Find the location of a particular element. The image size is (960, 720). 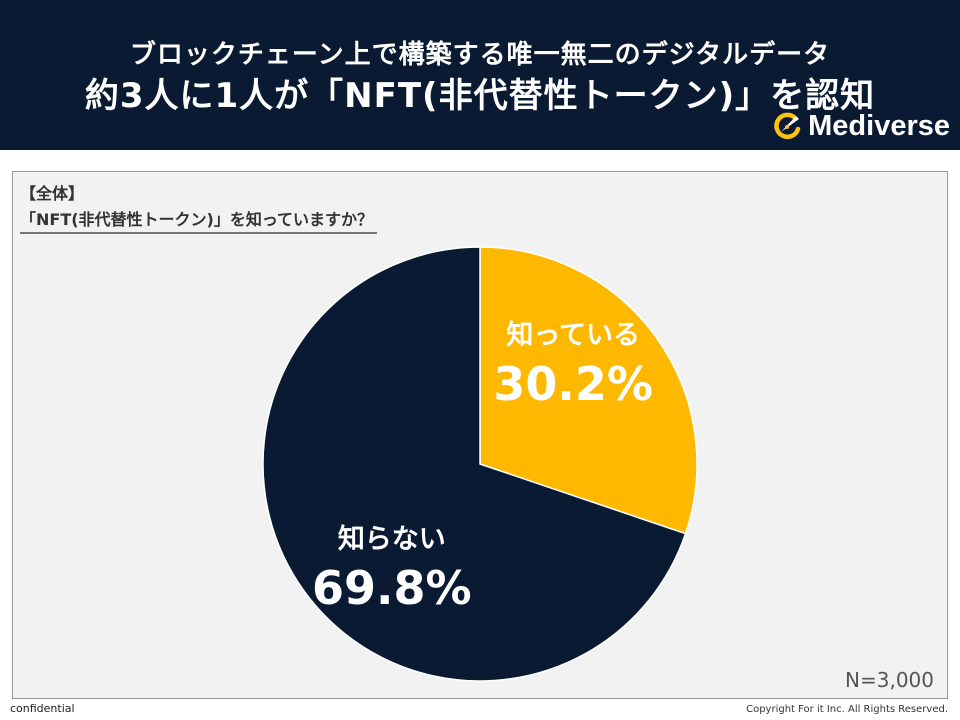

sample-size: N=3,000 is located at coordinates (889, 680).